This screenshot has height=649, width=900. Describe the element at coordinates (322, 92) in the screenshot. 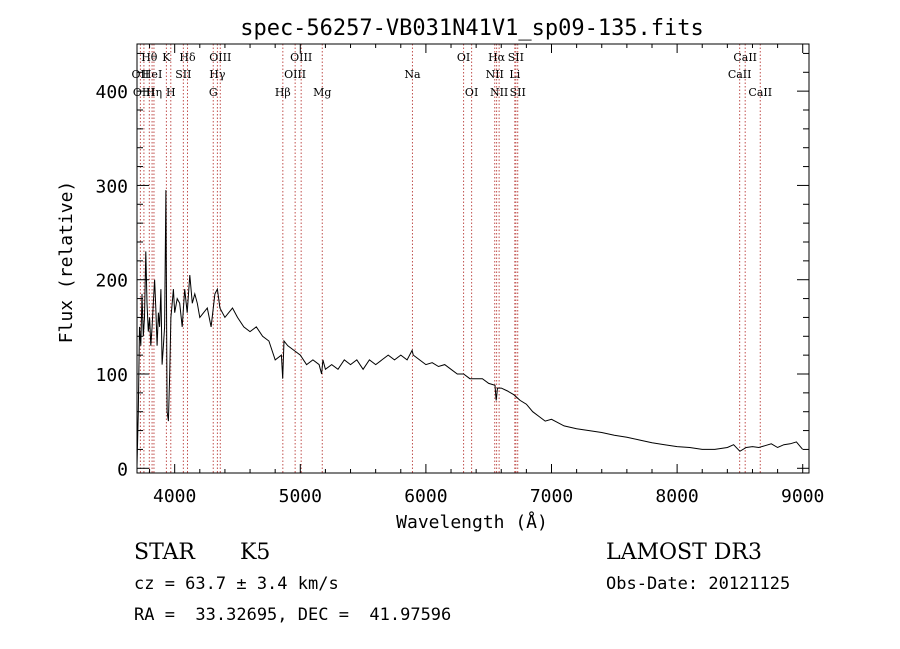

I see `line-marker-label: Mg` at that location.